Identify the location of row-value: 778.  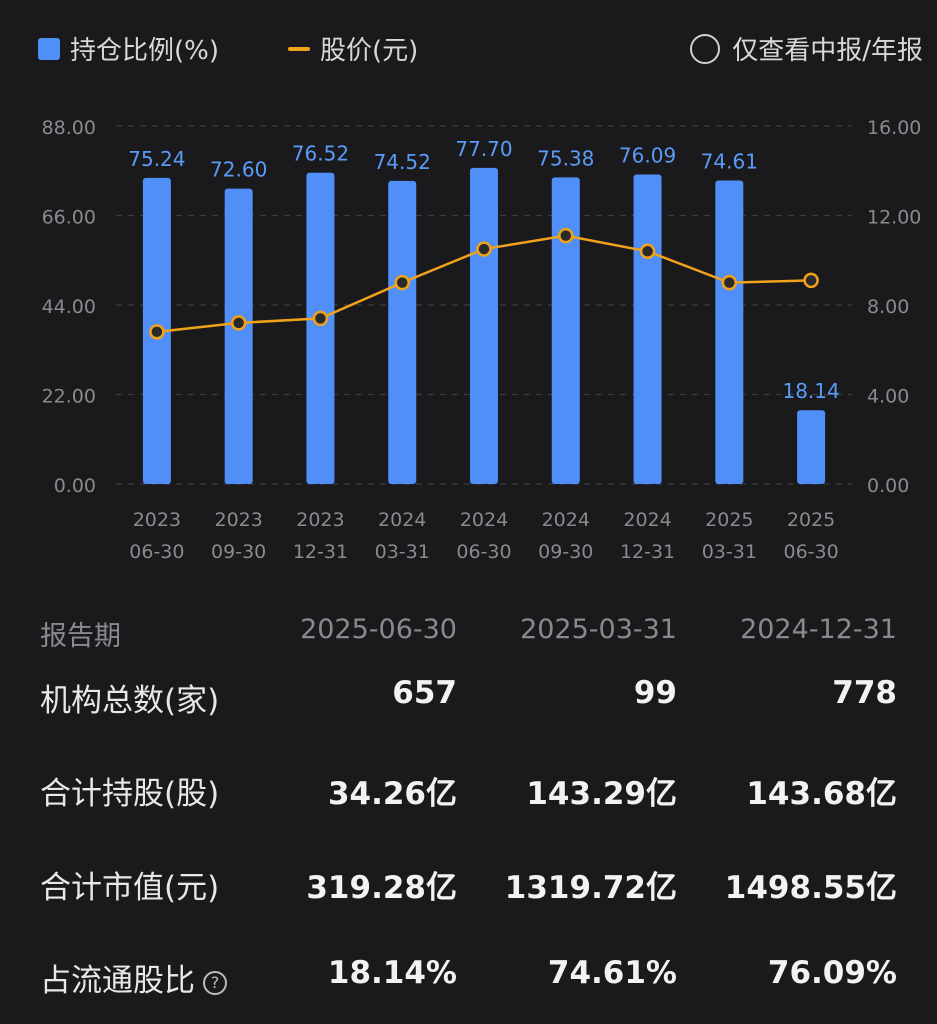
(864, 693).